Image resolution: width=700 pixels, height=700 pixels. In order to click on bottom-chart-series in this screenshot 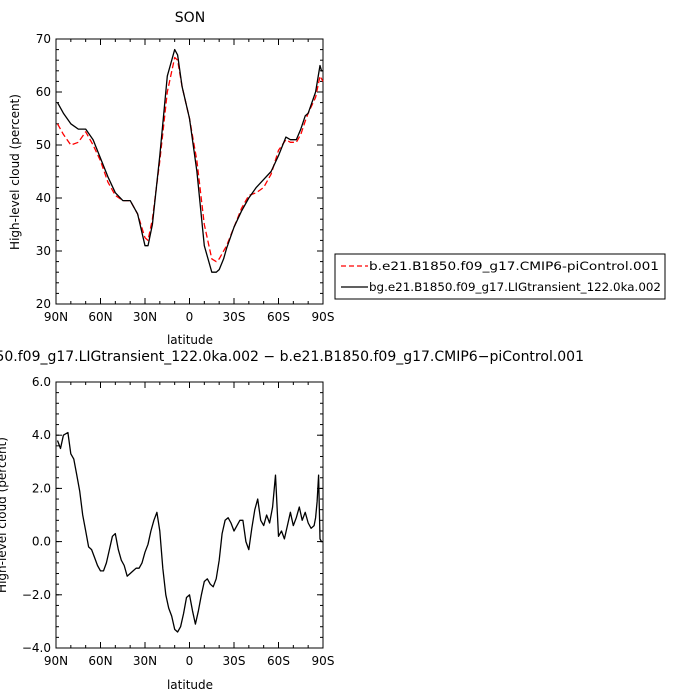, I will do `click(189, 532)`.